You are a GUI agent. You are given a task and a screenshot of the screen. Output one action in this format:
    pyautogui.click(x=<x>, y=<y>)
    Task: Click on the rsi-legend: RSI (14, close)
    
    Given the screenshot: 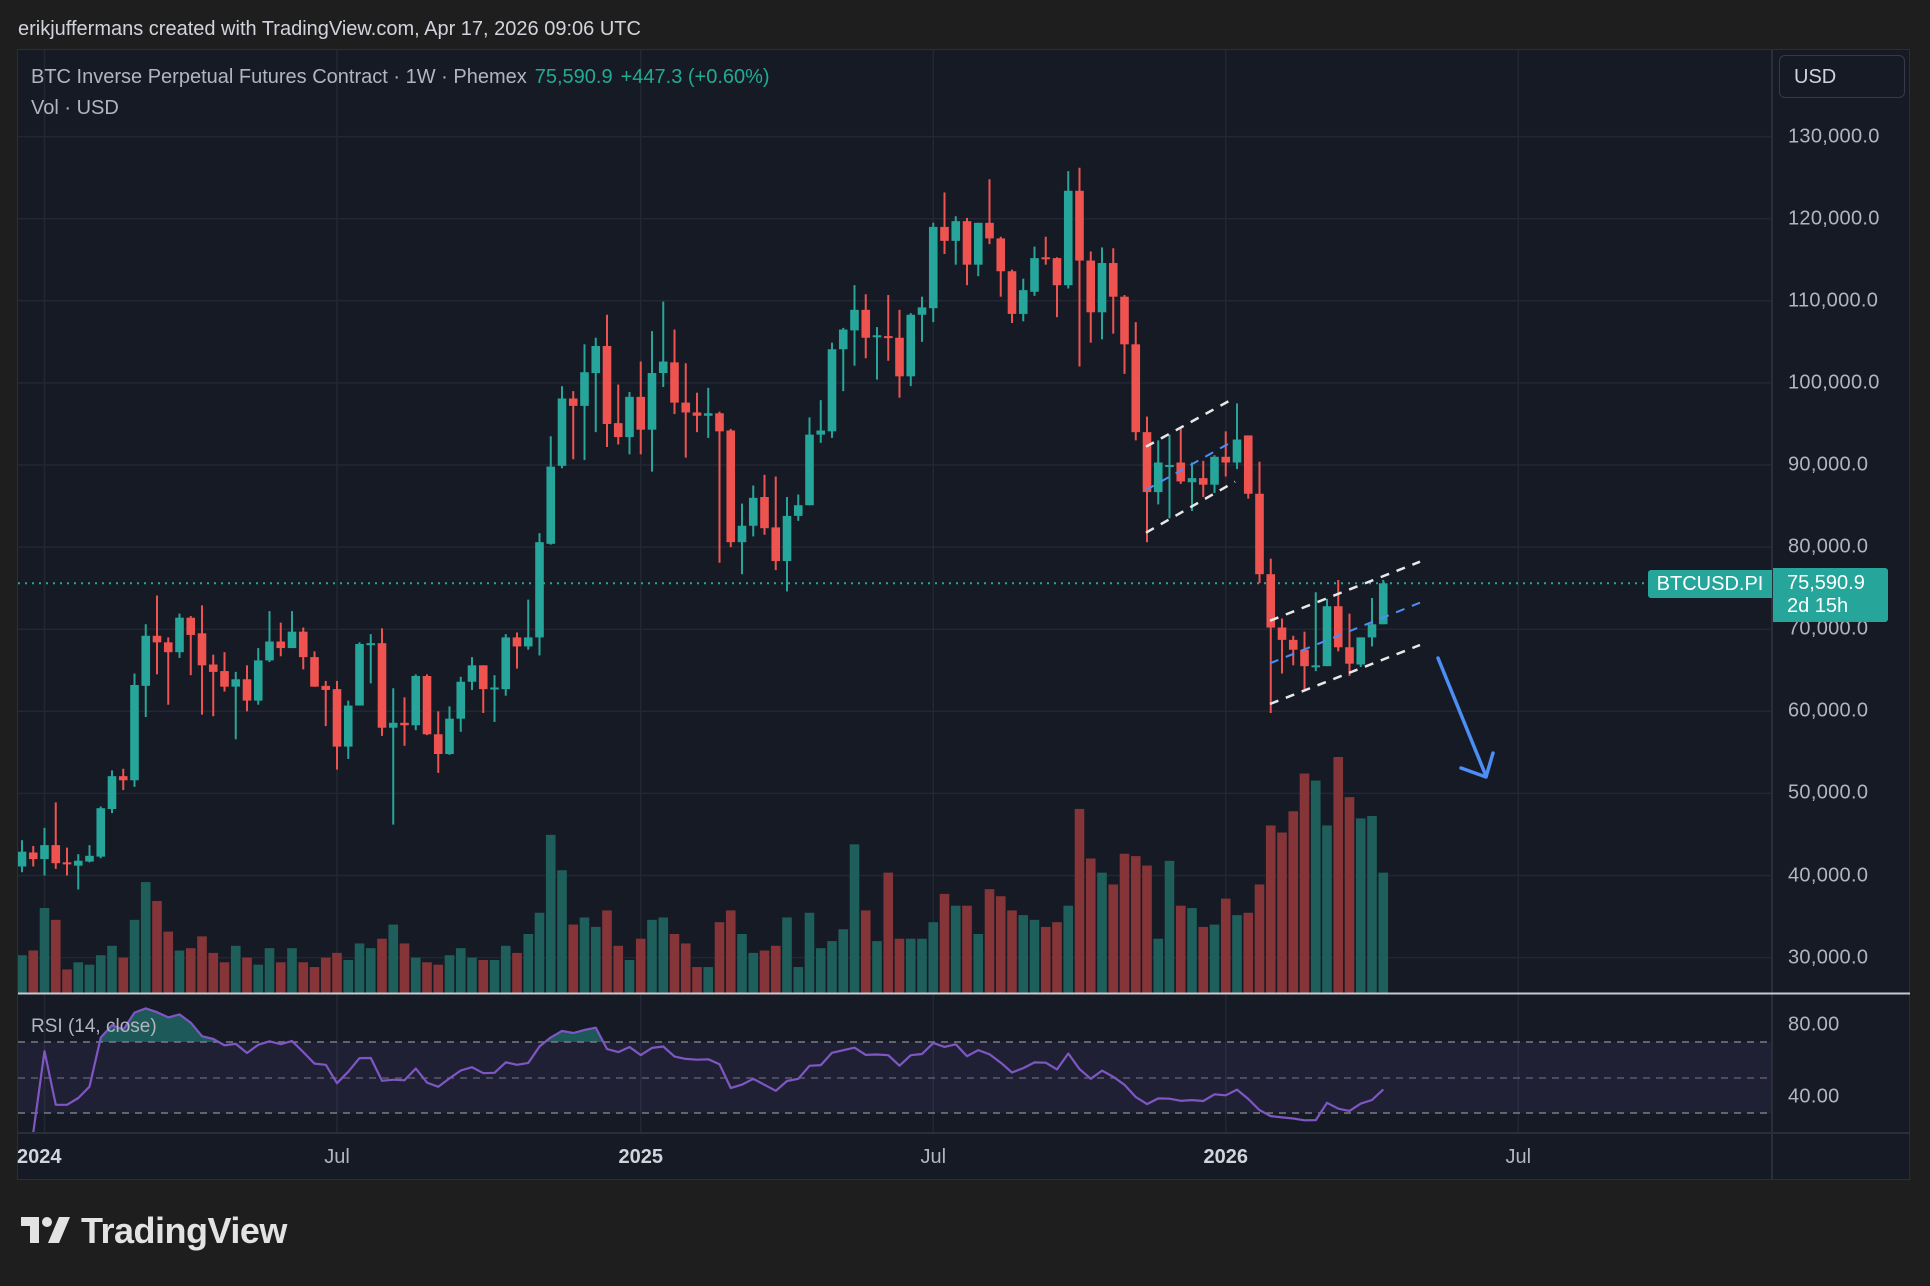 What is the action you would take?
    pyautogui.click(x=94, y=1026)
    